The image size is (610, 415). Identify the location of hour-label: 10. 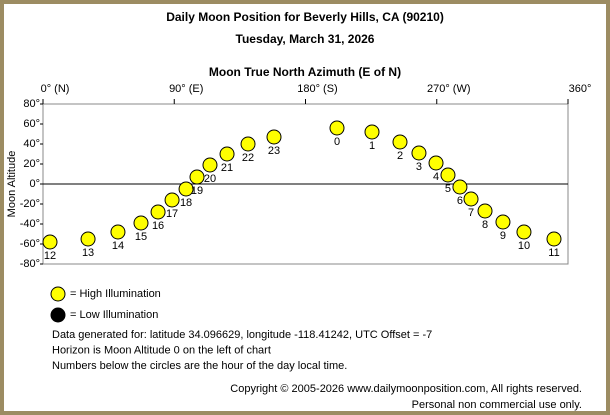
(524, 246).